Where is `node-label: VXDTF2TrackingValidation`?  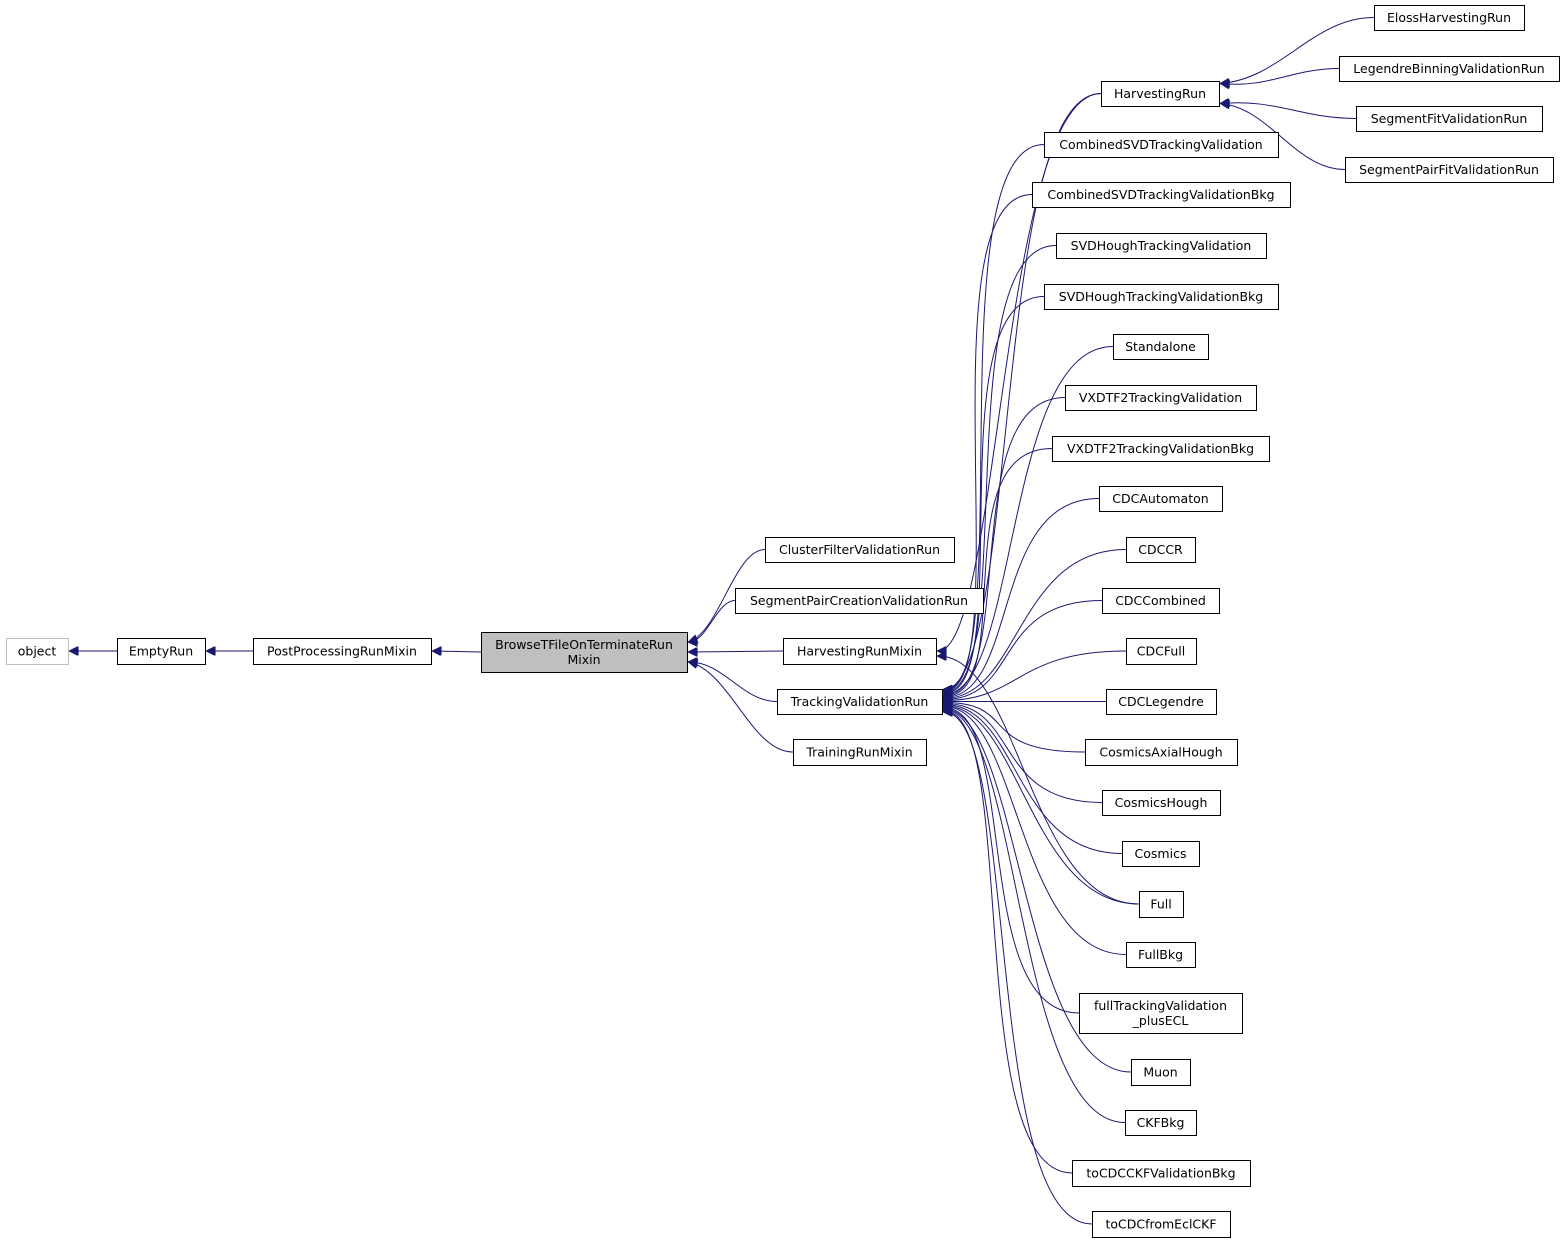 node-label: VXDTF2TrackingValidation is located at coordinates (1160, 397).